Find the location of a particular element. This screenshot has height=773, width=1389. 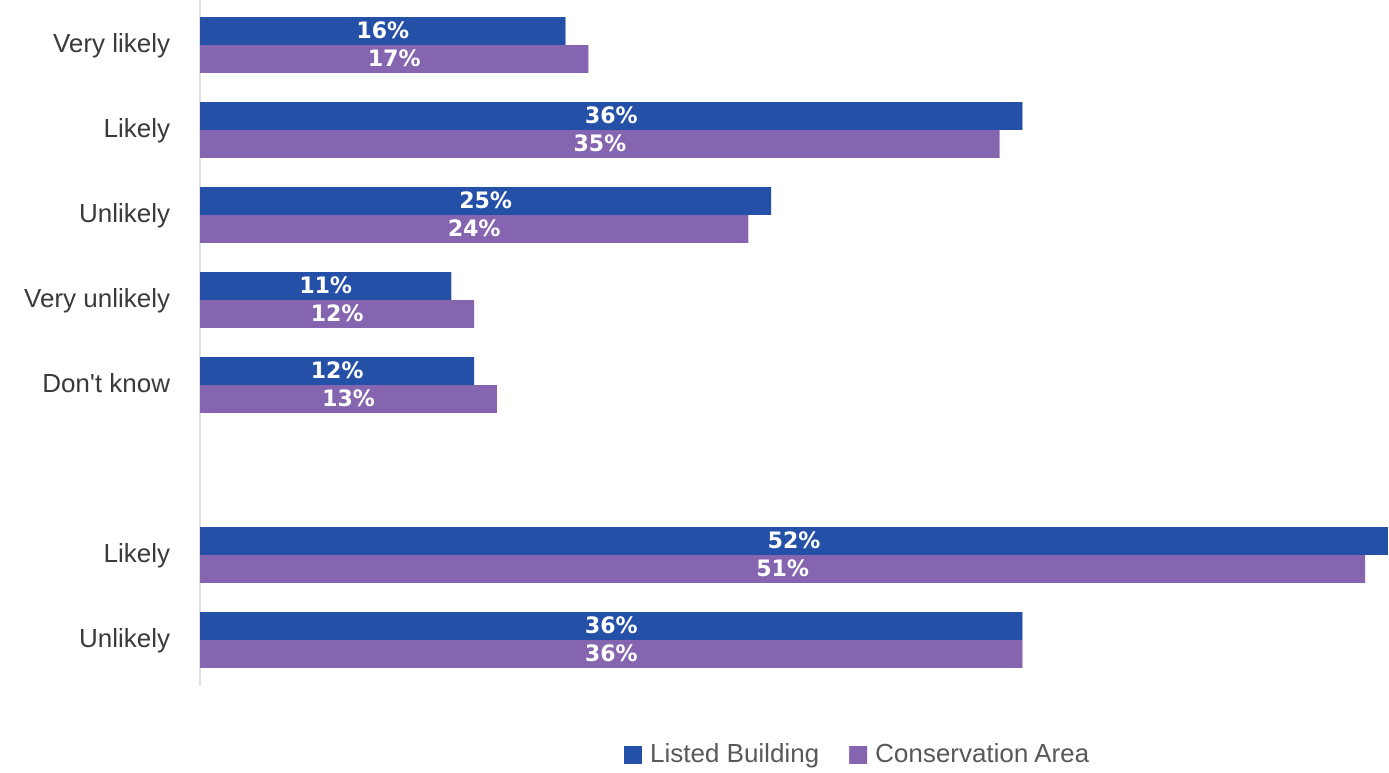

data-label: 25% is located at coordinates (485, 201).